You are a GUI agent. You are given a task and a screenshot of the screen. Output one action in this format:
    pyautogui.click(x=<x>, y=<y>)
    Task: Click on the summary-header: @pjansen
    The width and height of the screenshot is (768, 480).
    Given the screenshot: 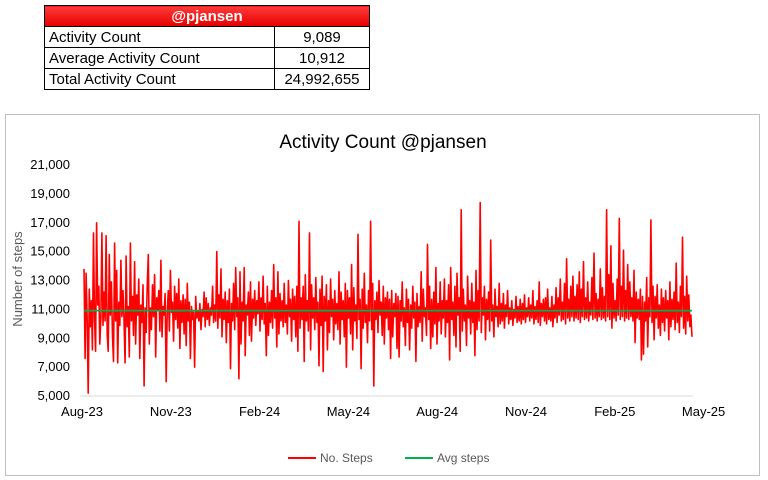 What is the action you would take?
    pyautogui.click(x=207, y=16)
    